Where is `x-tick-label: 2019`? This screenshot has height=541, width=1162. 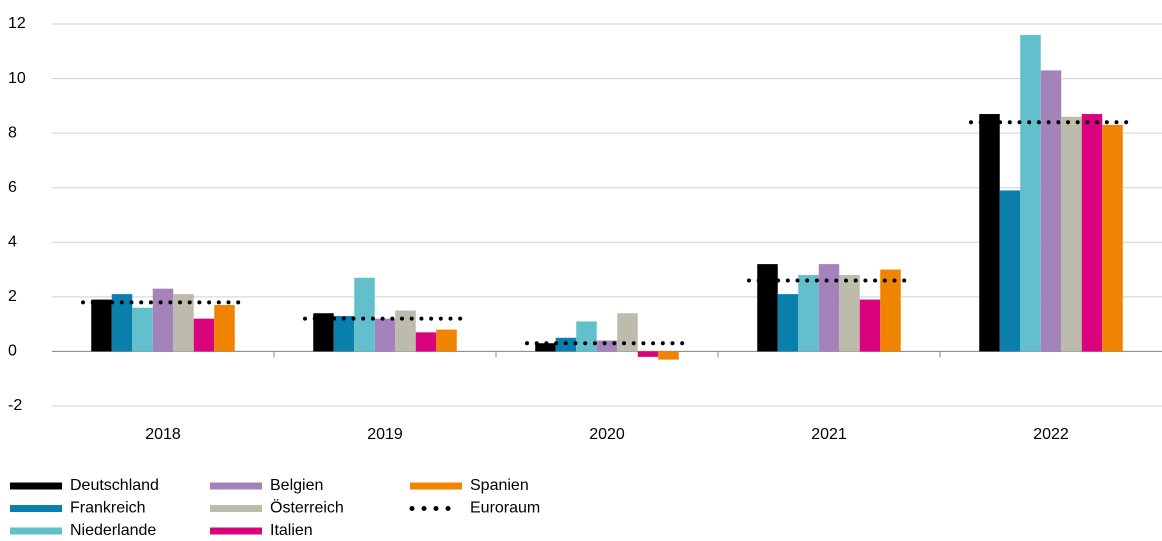
x-tick-label: 2019 is located at coordinates (385, 434).